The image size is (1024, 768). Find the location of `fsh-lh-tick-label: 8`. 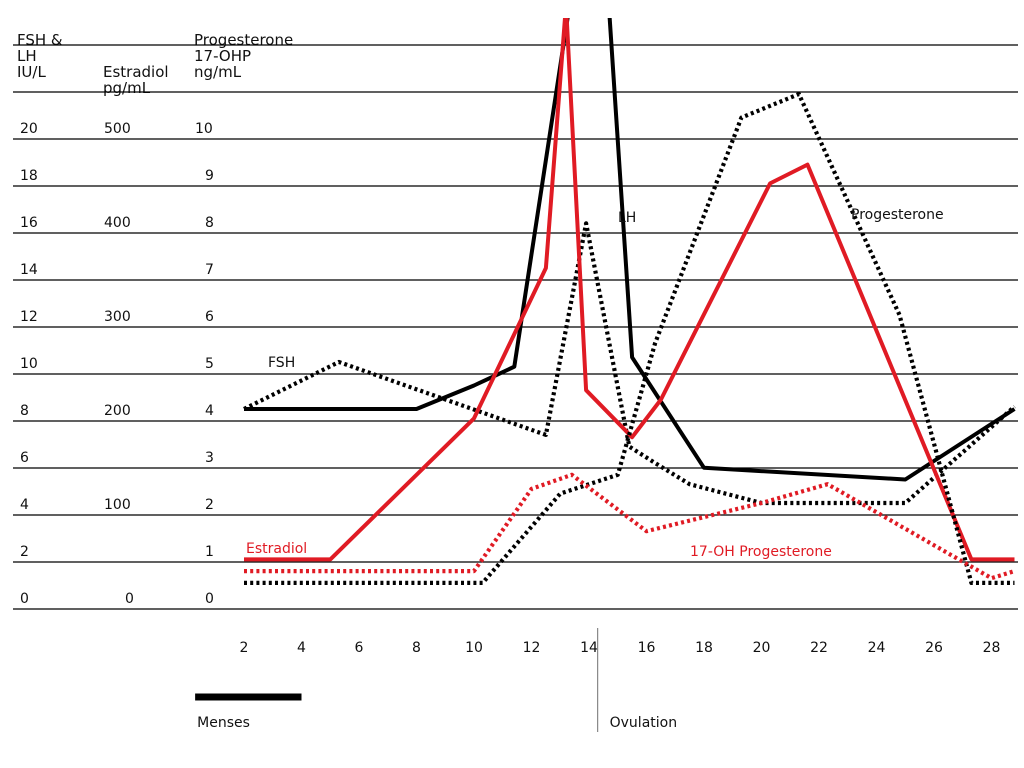

fsh-lh-tick-label: 8 is located at coordinates (24, 411).